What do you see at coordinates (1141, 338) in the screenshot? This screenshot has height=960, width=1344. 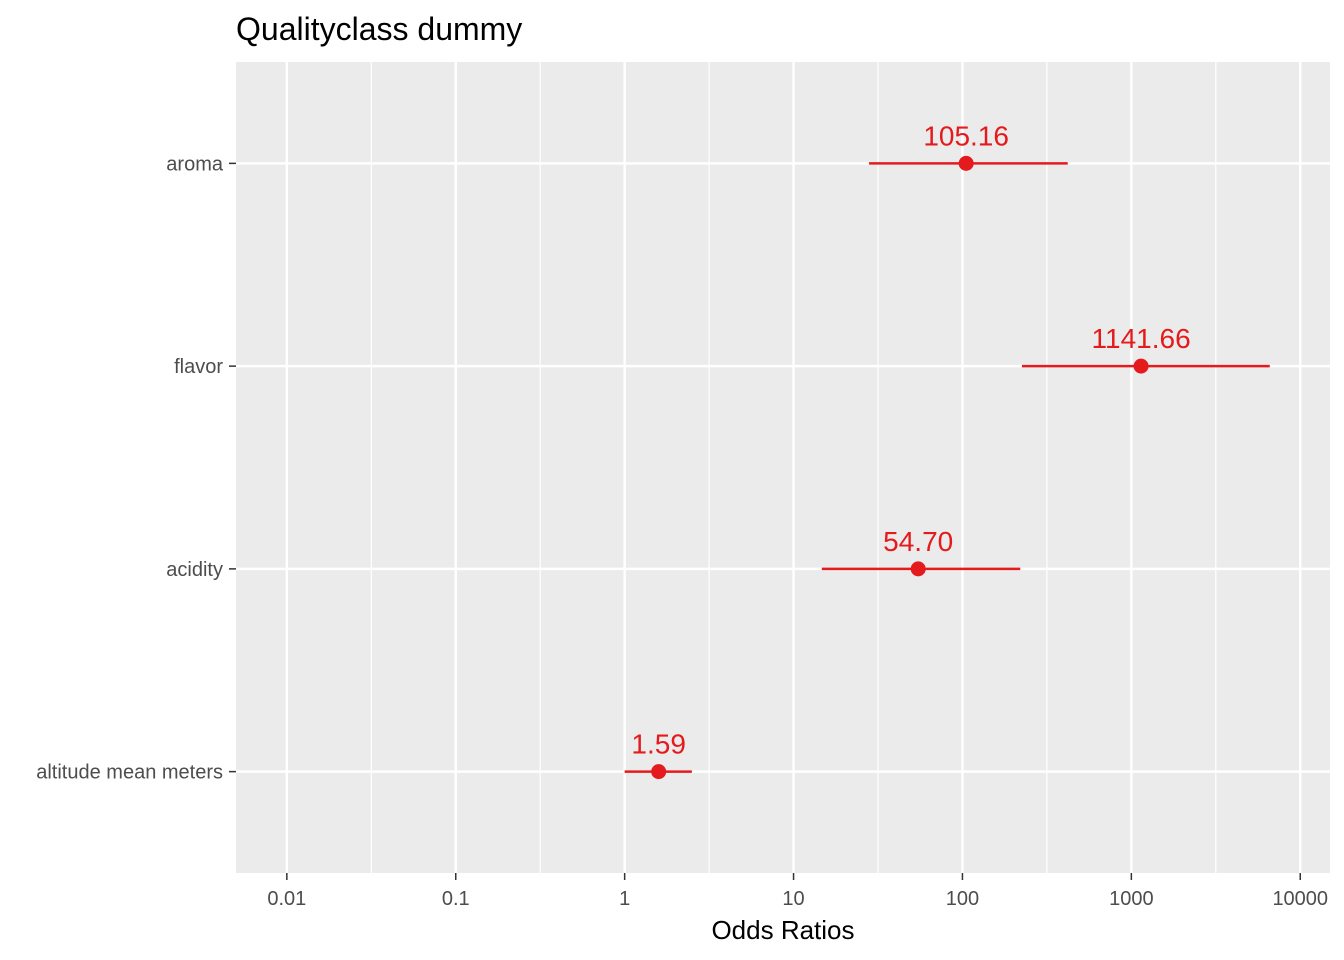 I see `data-label: 1141.66` at bounding box center [1141, 338].